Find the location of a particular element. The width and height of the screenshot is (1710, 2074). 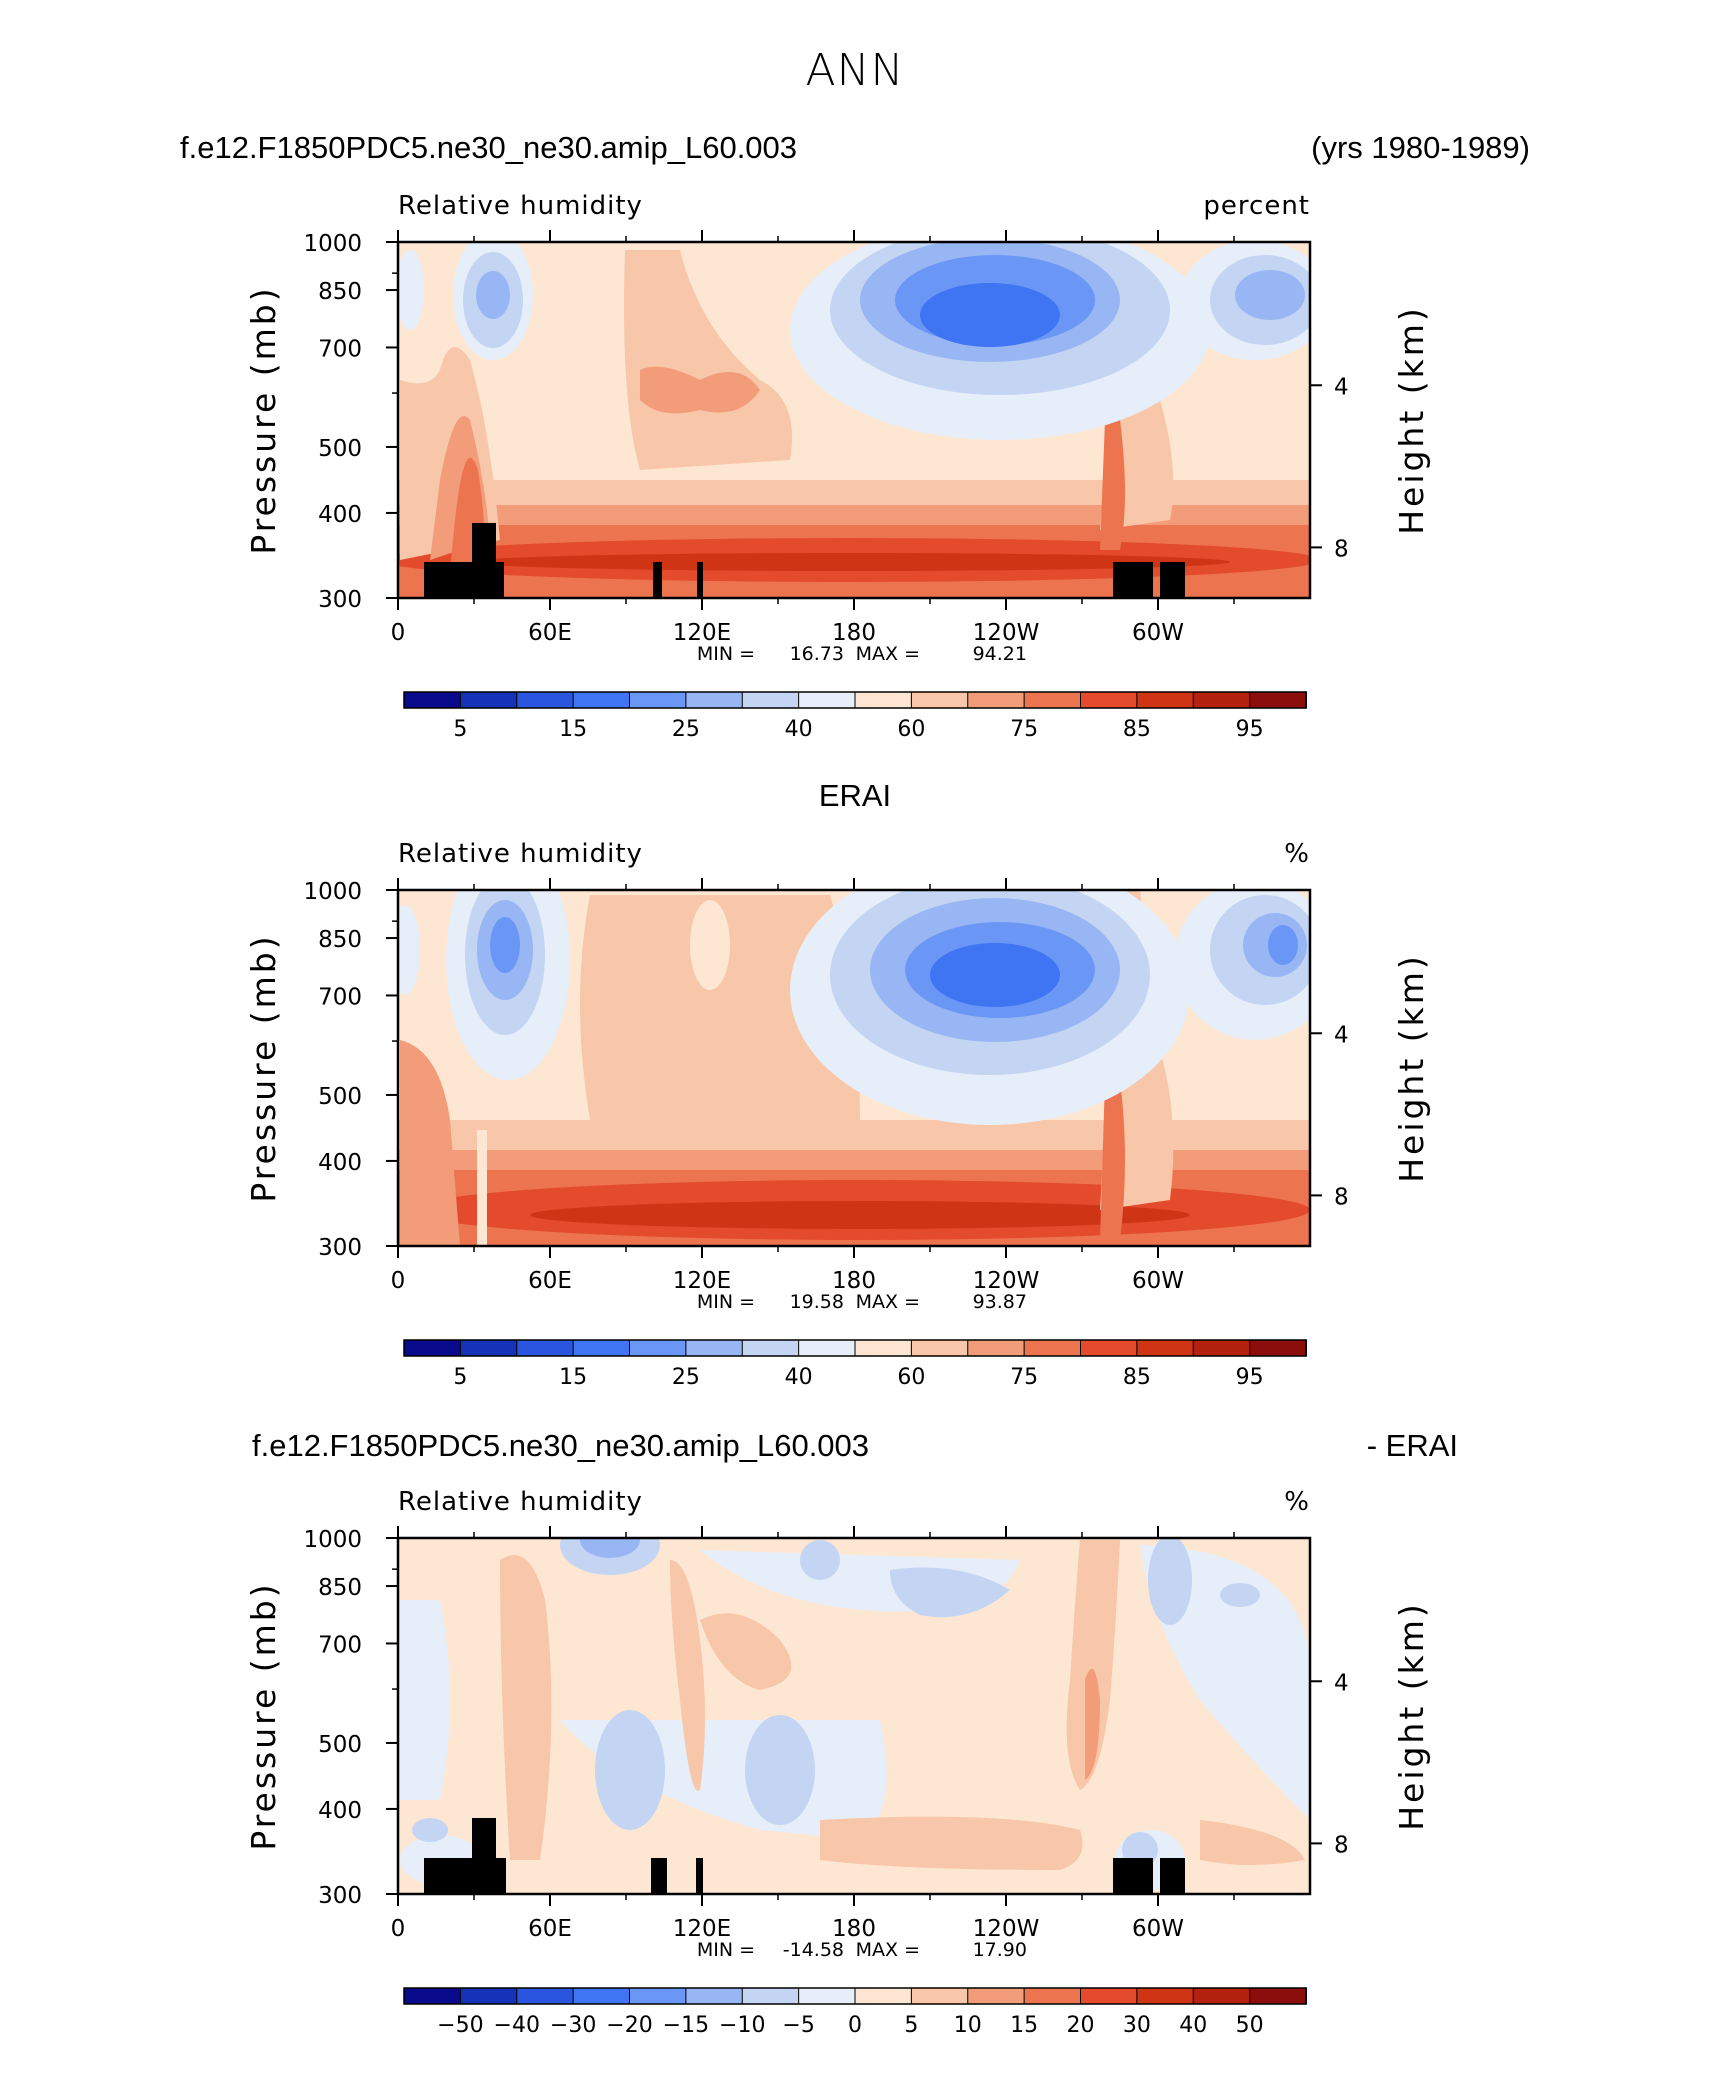

colorbar-label: −10 is located at coordinates (742, 2025).